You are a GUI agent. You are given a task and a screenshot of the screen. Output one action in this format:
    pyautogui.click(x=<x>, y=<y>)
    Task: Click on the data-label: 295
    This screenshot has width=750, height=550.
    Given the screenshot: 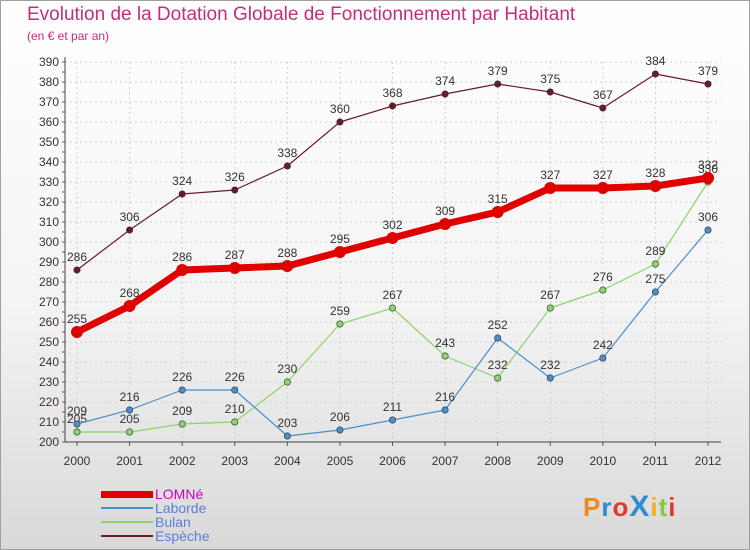 What is the action you would take?
    pyautogui.click(x=340, y=239)
    